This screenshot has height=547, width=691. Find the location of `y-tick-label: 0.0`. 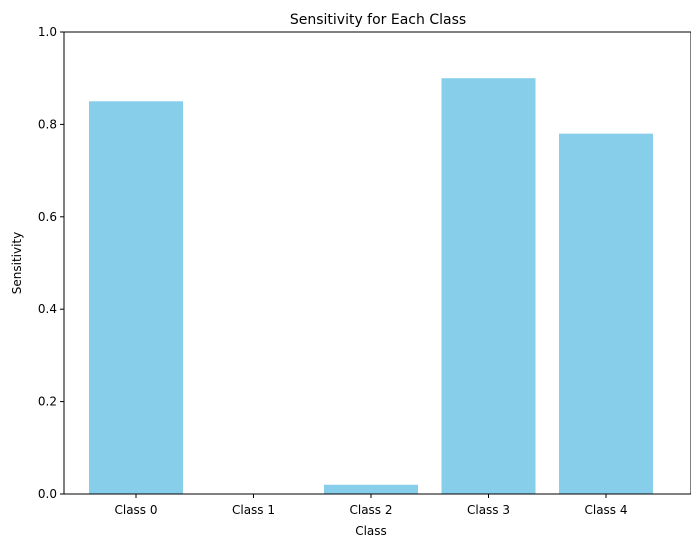

y-tick-label: 0.0 is located at coordinates (47, 494).